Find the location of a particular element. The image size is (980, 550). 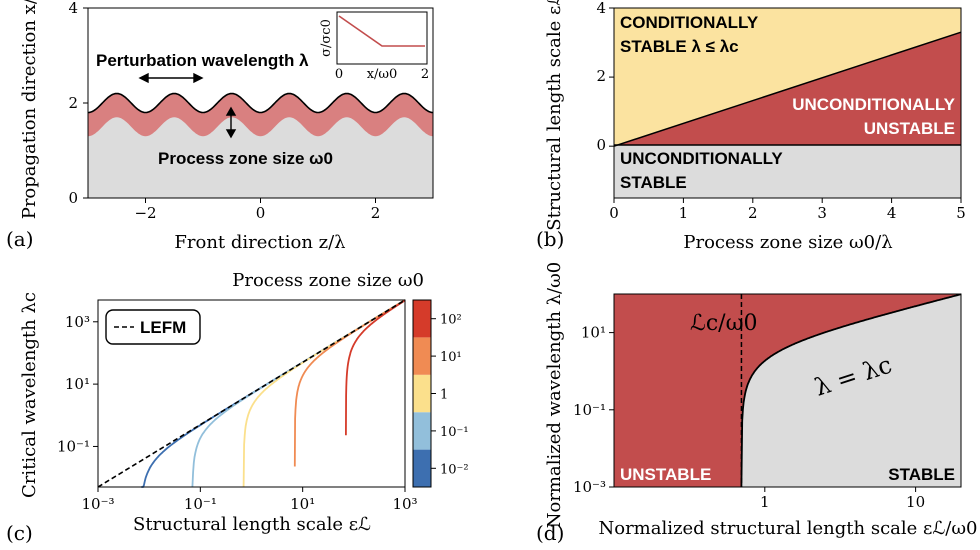

panel-a-label: (a) is located at coordinates (20, 239).